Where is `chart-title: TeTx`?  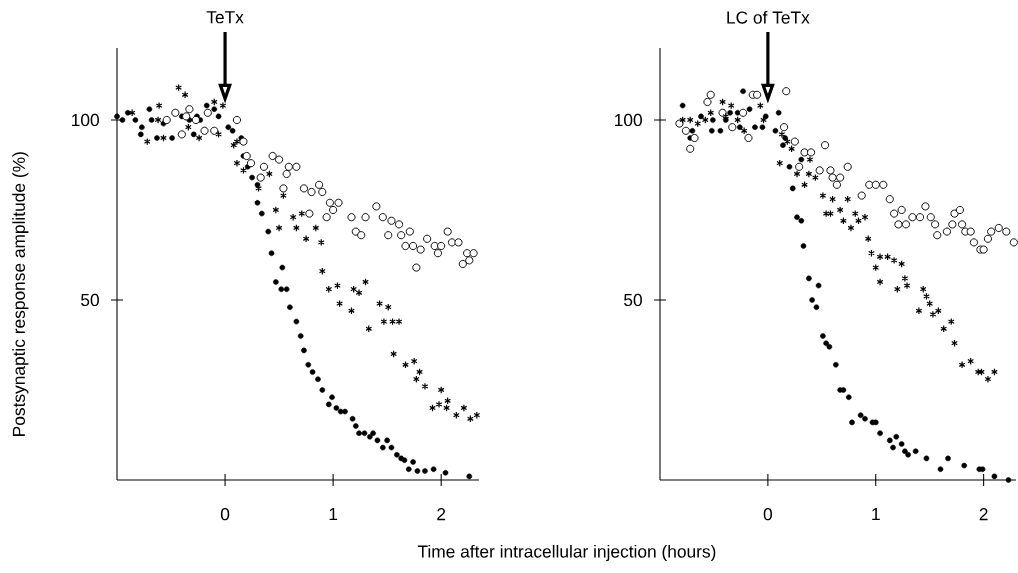 chart-title: TeTx is located at coordinates (225, 17).